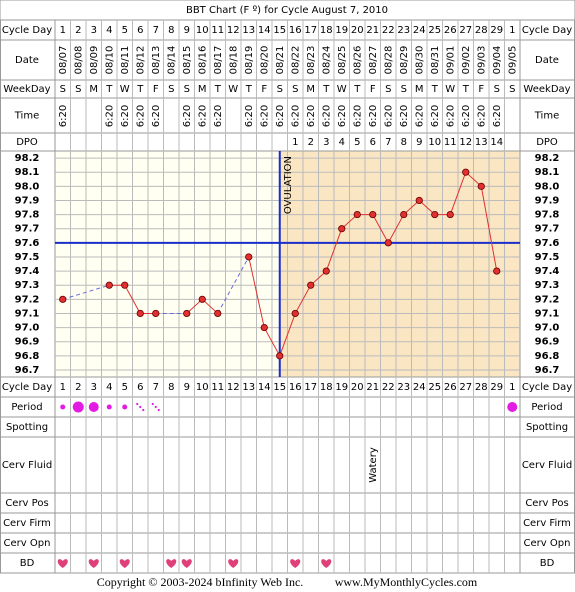 The height and width of the screenshot is (592, 575). I want to click on date: 08/09, so click(94, 60).